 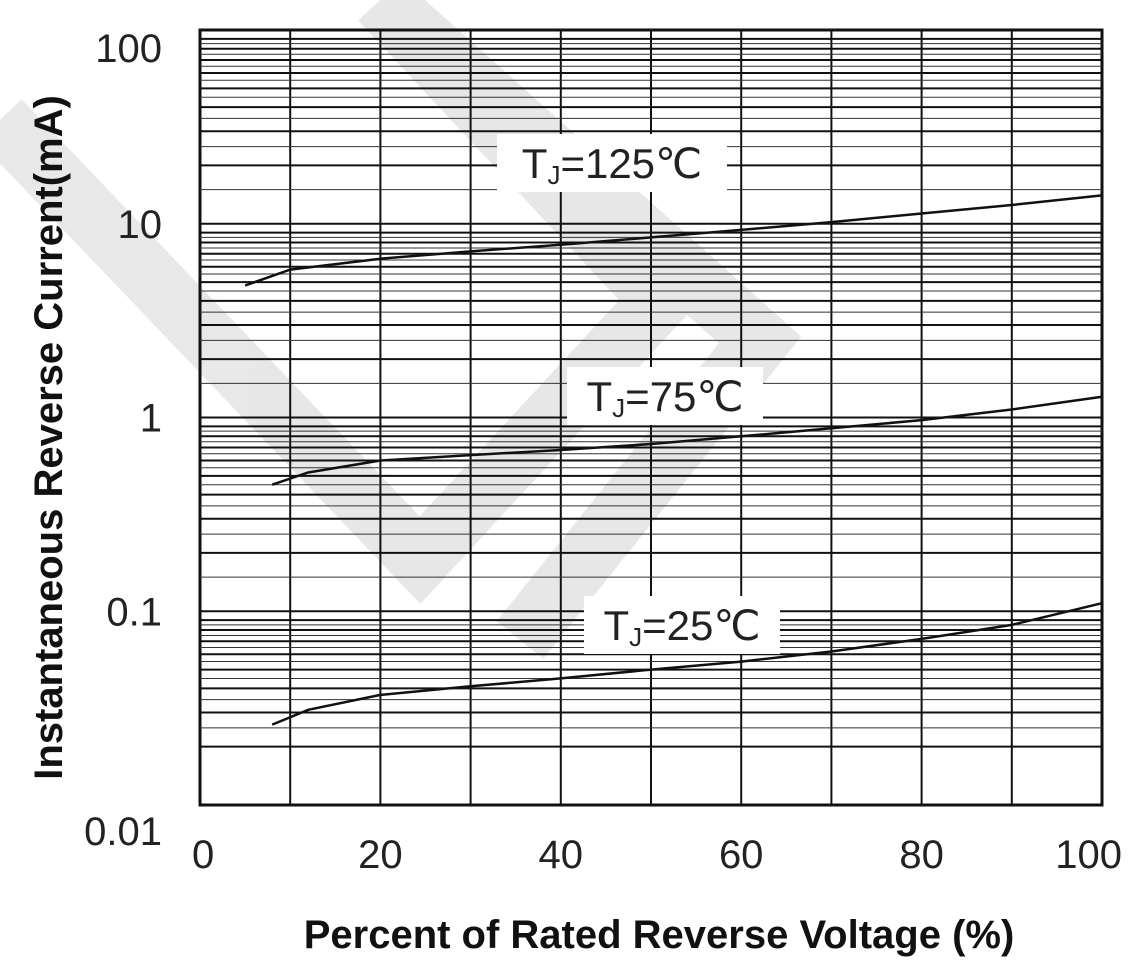 I want to click on curve-label-2: TJ=25℃, so click(x=682, y=625).